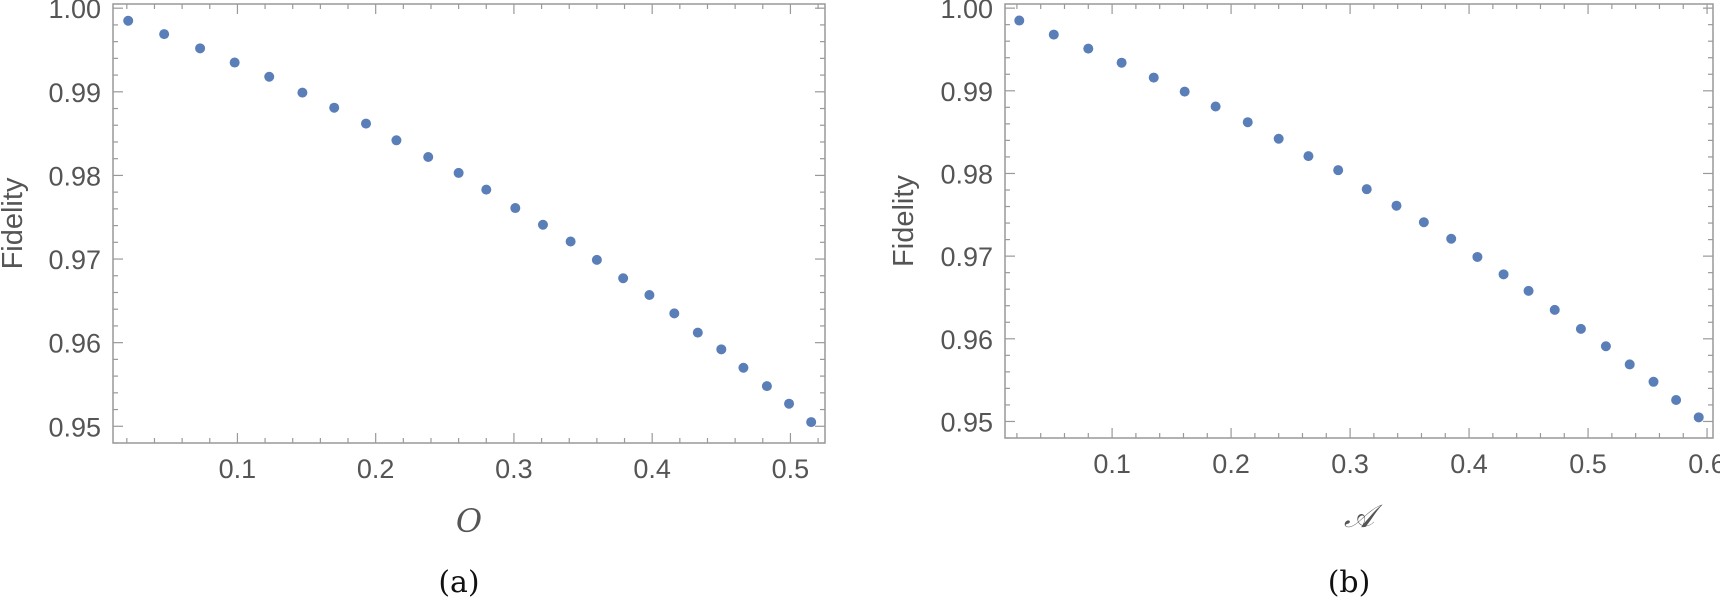  Describe the element at coordinates (1349, 582) in the screenshot. I see `panel-caption: (b)` at that location.